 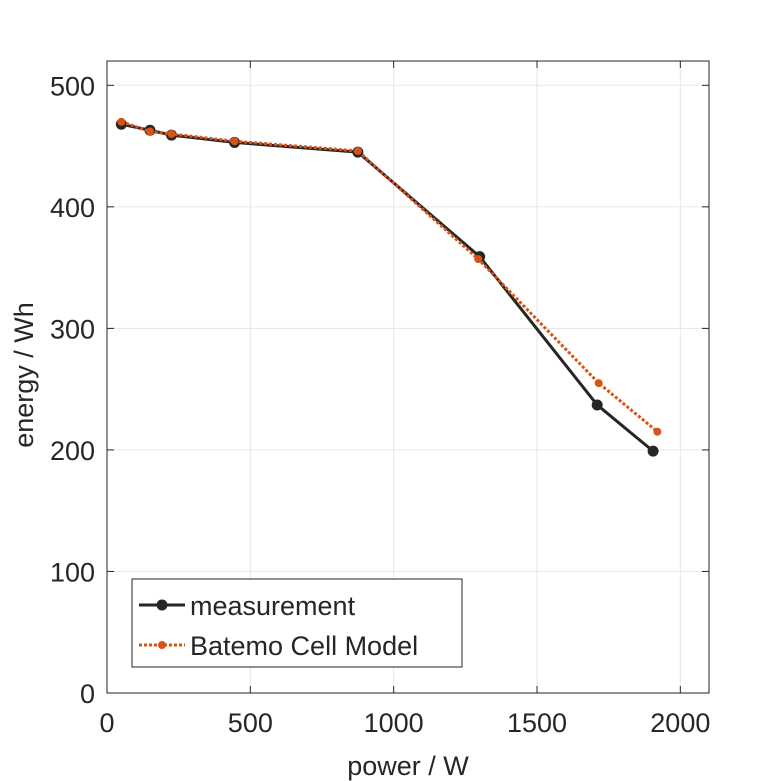 I want to click on y-tick-label: 200, so click(x=72, y=451).